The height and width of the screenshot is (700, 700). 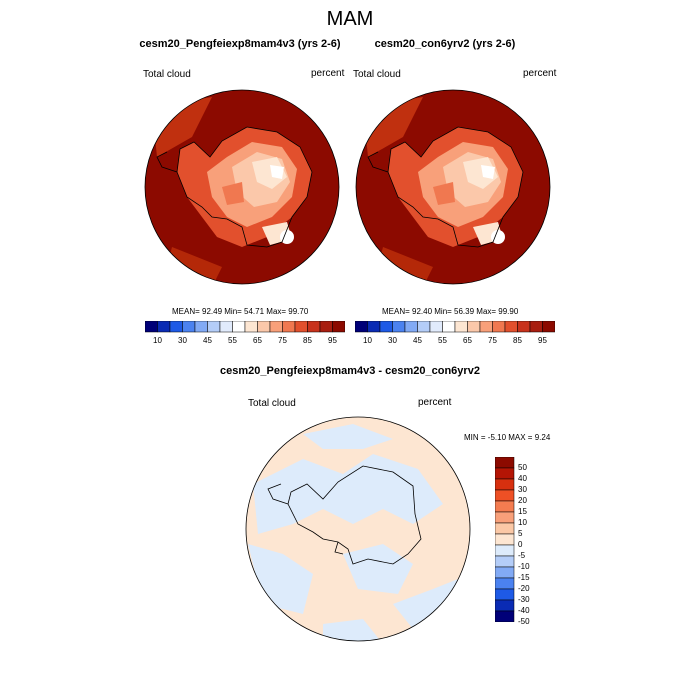 What do you see at coordinates (445, 44) in the screenshot?
I see `panel-2-title: cesm20_con6yrv2 (yrs 2-6)` at bounding box center [445, 44].